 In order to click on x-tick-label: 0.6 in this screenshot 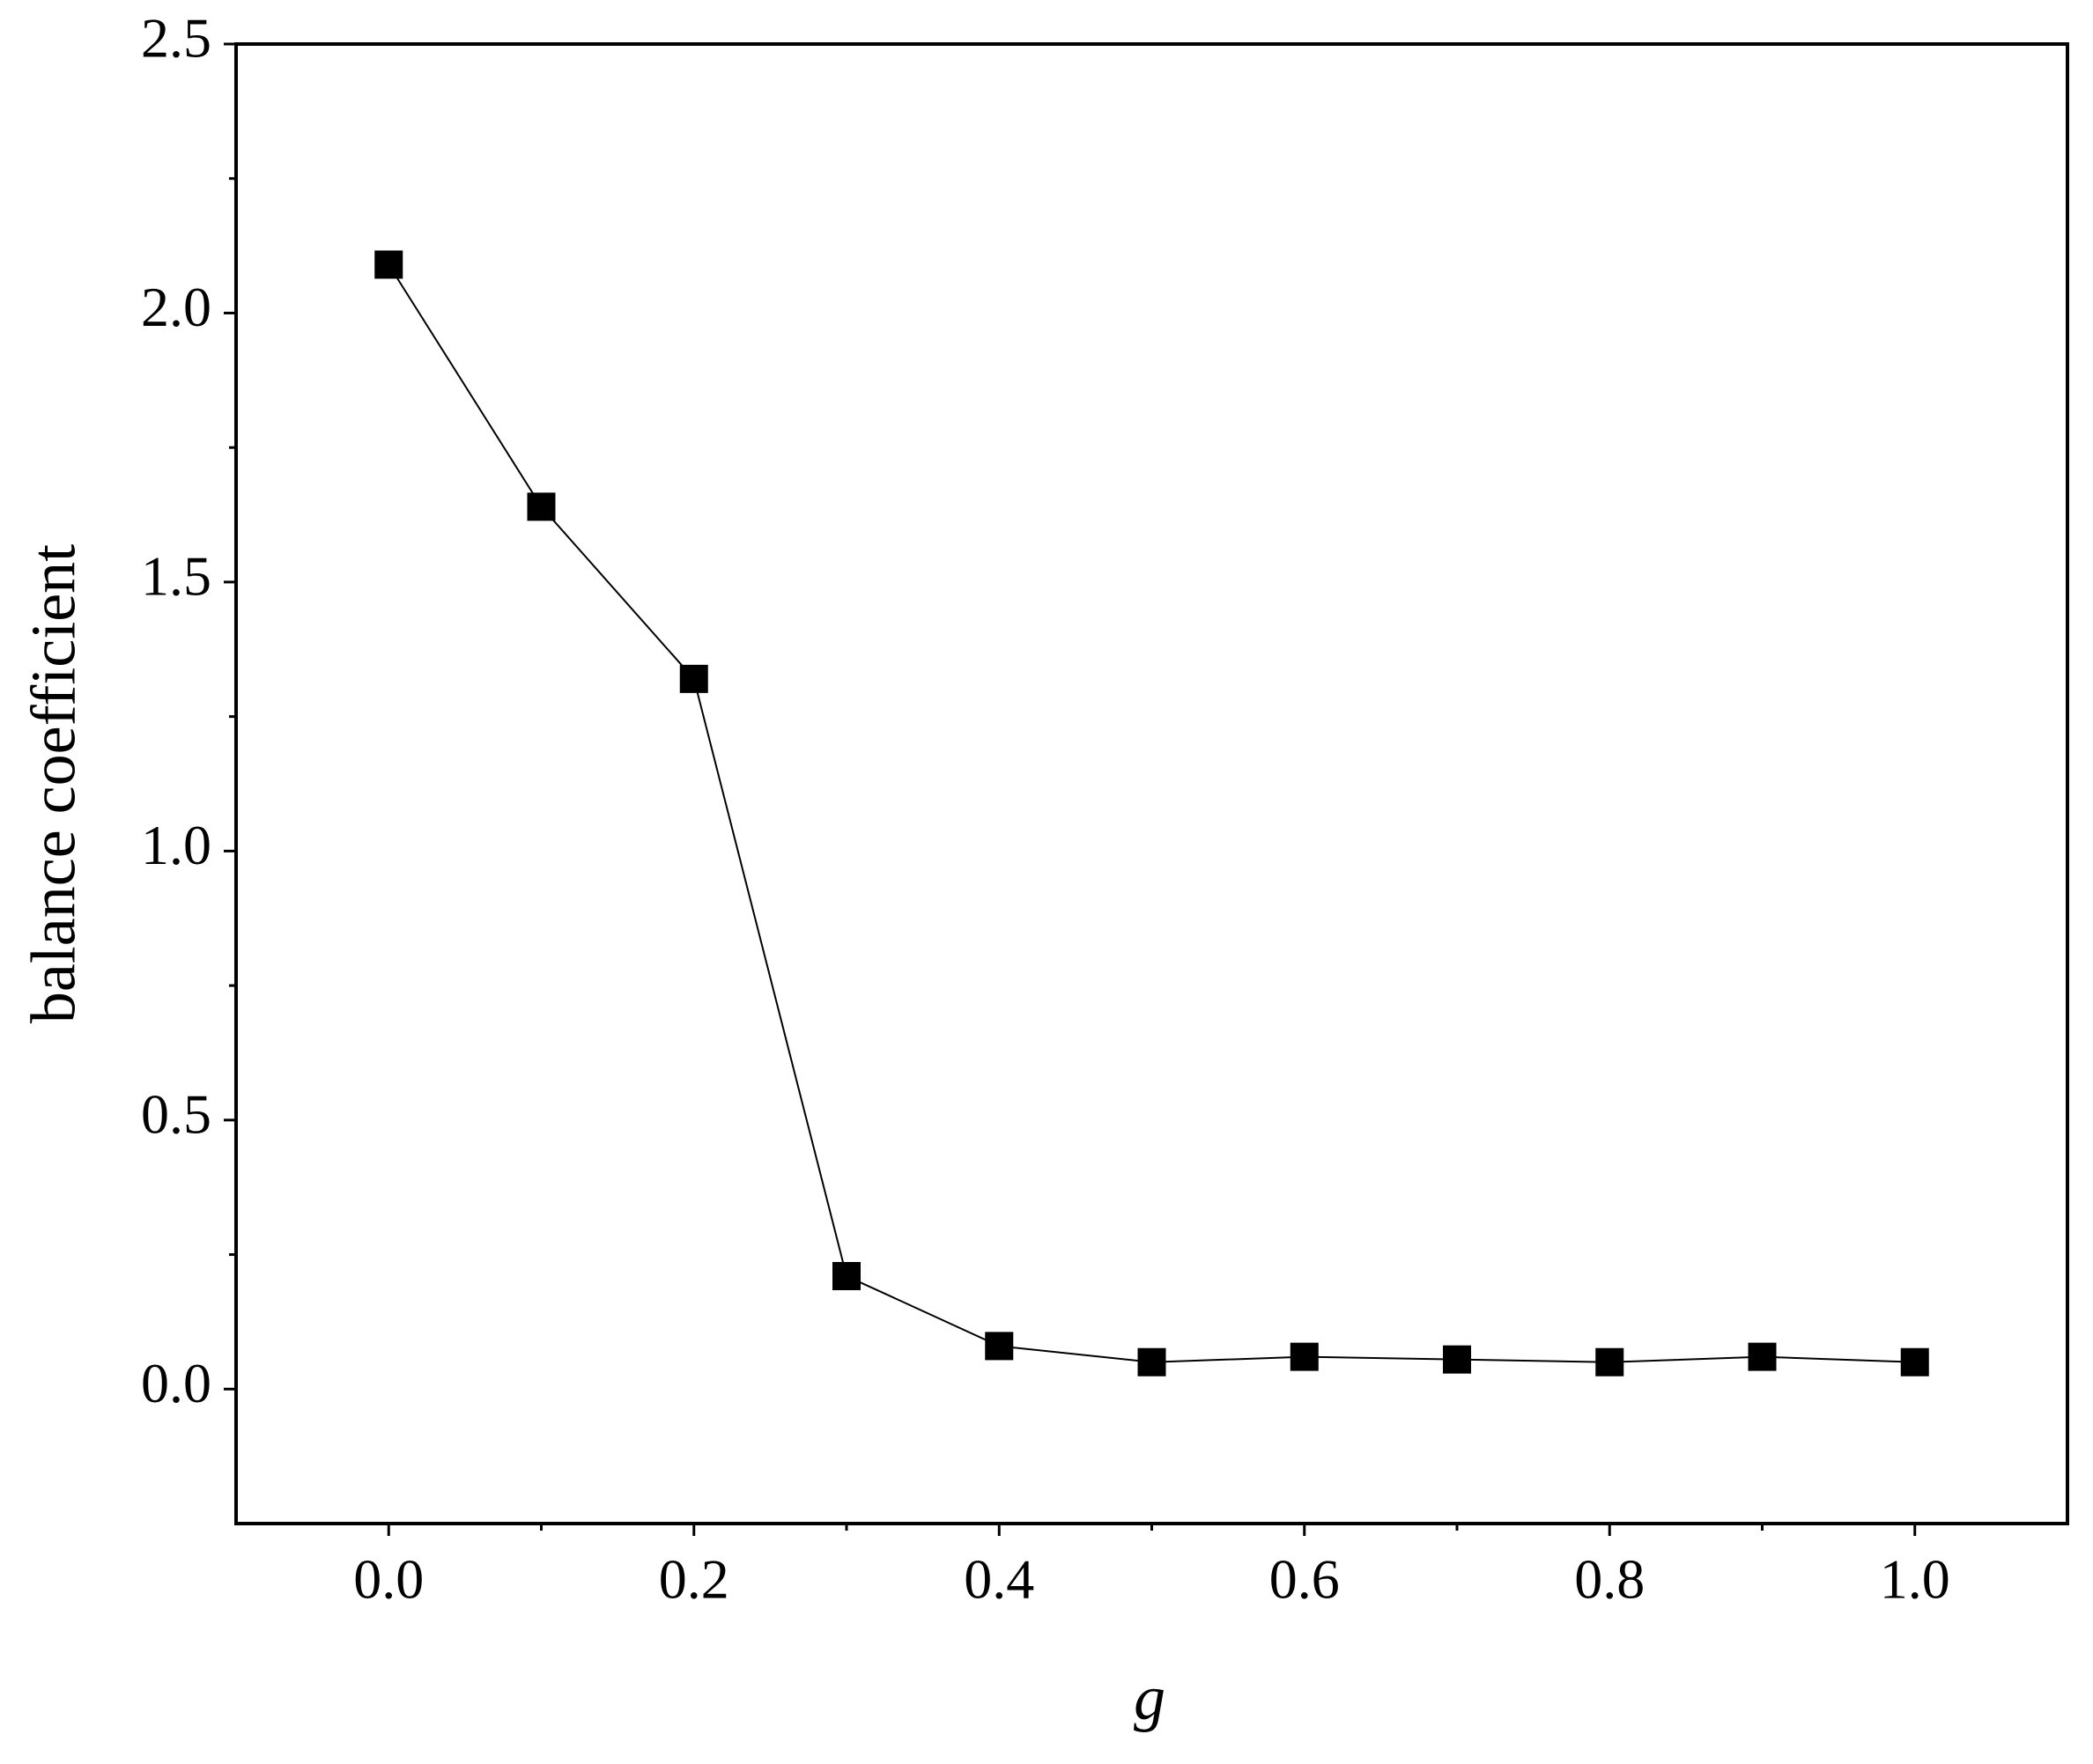, I will do `click(1304, 1579)`.